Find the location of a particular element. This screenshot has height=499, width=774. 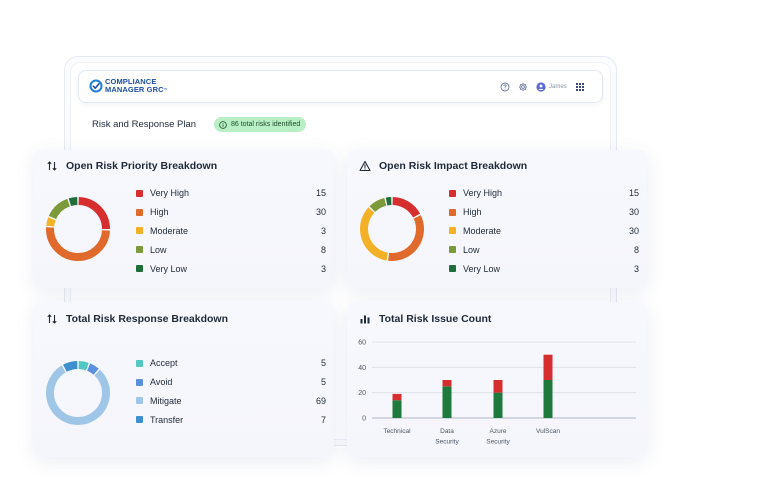

priority-card-title-text: Open Risk Priority Breakdown is located at coordinates (142, 166).